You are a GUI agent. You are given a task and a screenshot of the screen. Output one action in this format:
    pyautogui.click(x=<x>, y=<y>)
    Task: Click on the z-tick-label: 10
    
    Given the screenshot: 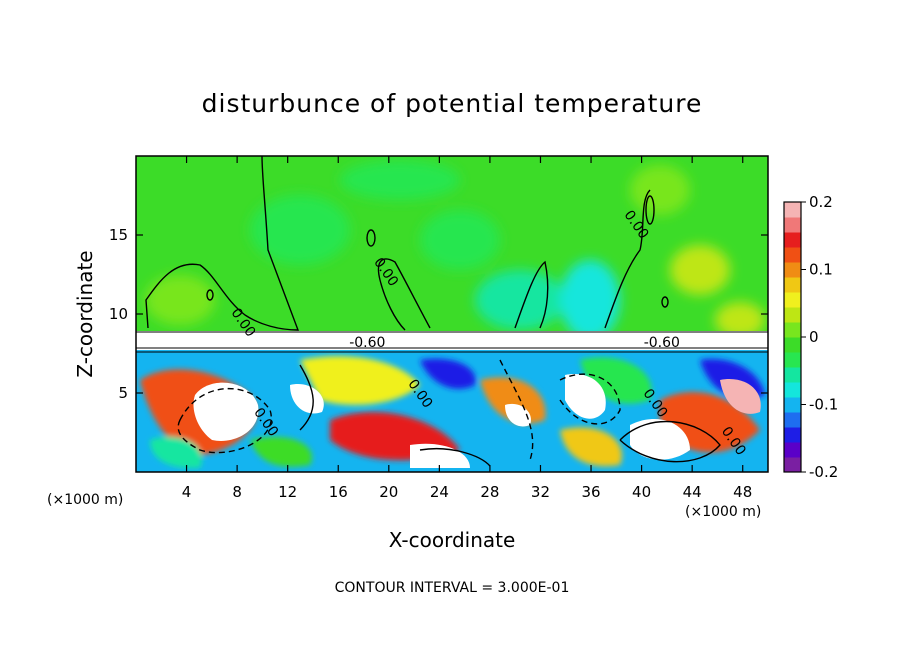 What is the action you would take?
    pyautogui.click(x=118, y=314)
    